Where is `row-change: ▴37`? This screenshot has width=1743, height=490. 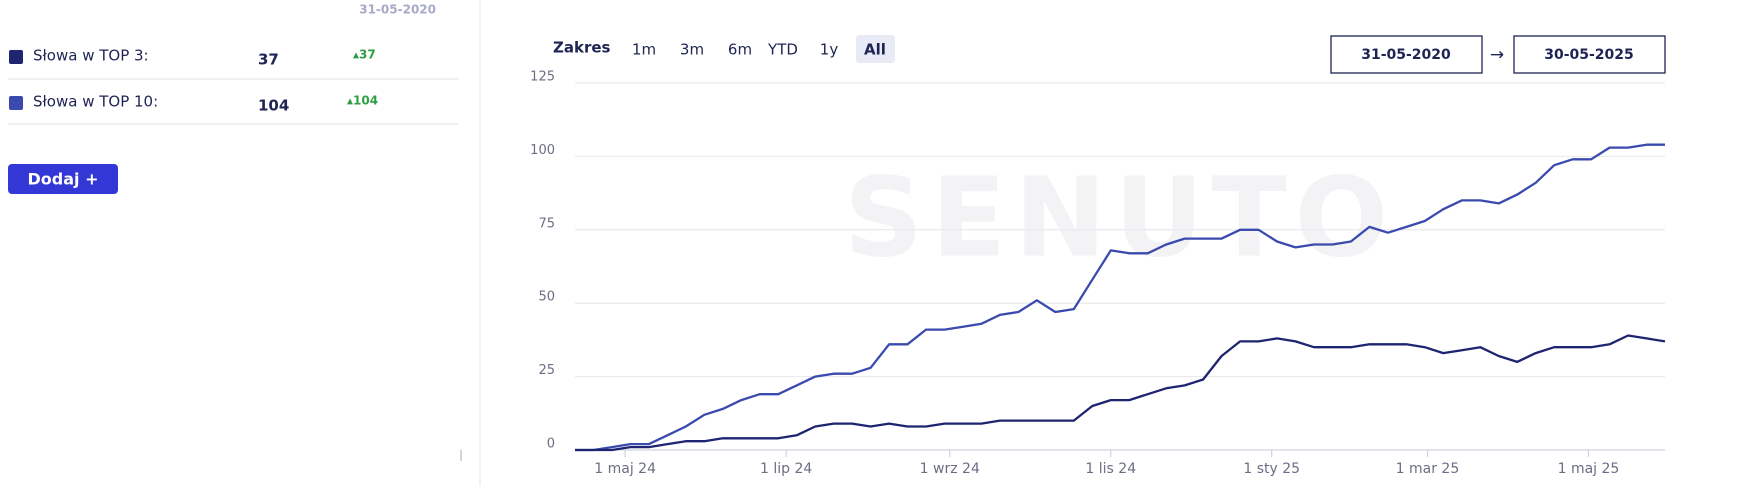 row-change: ▴37 is located at coordinates (364, 55).